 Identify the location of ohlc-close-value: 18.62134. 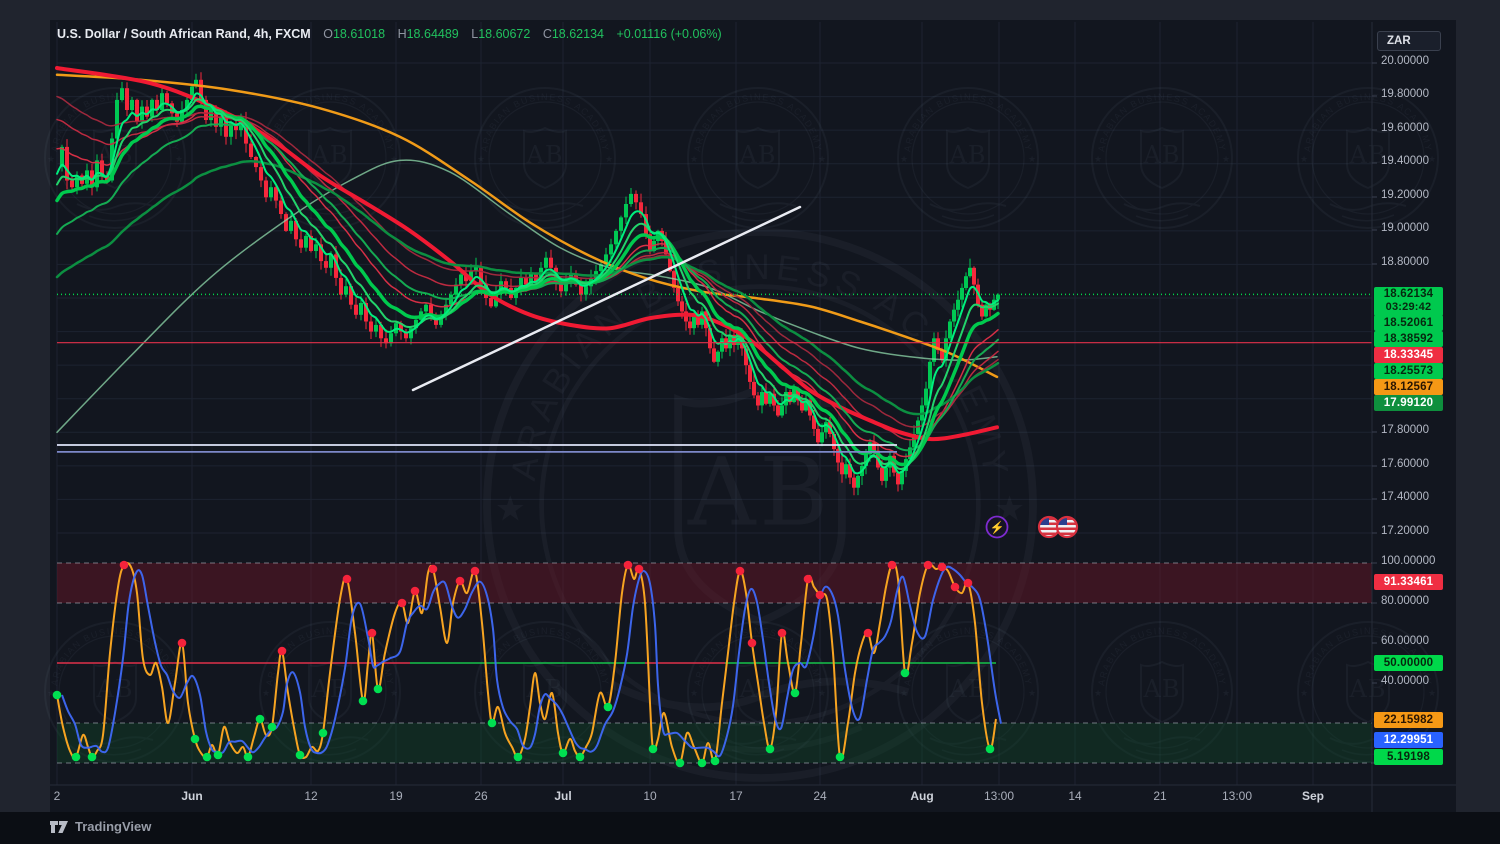
(577, 34).